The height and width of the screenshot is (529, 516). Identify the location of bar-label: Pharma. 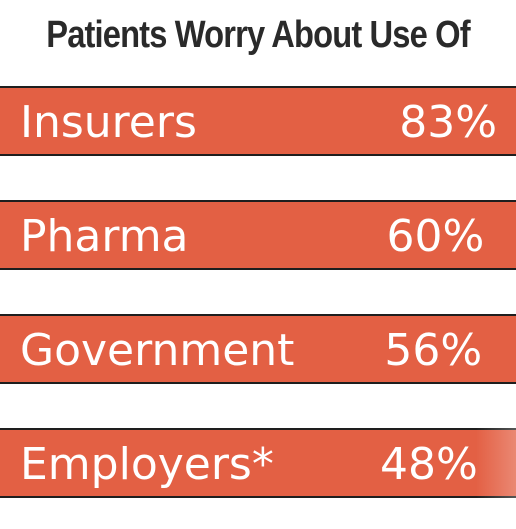
(104, 236).